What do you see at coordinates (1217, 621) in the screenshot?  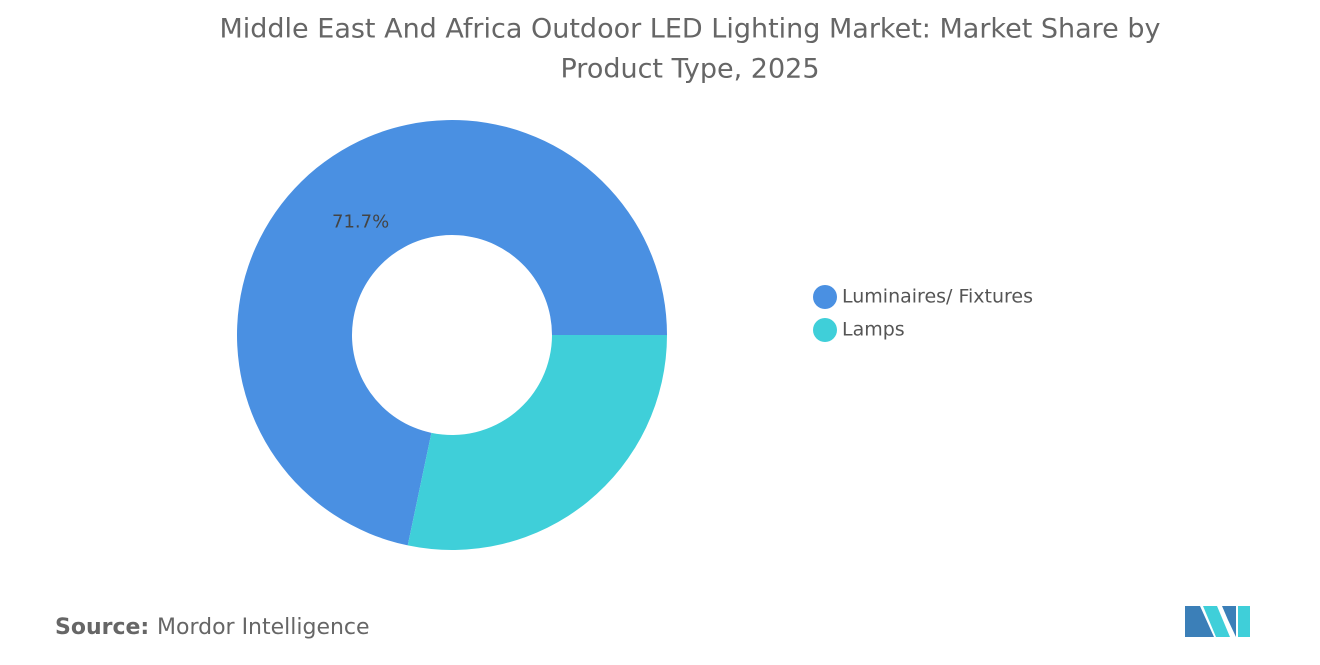 I see `logo` at bounding box center [1217, 621].